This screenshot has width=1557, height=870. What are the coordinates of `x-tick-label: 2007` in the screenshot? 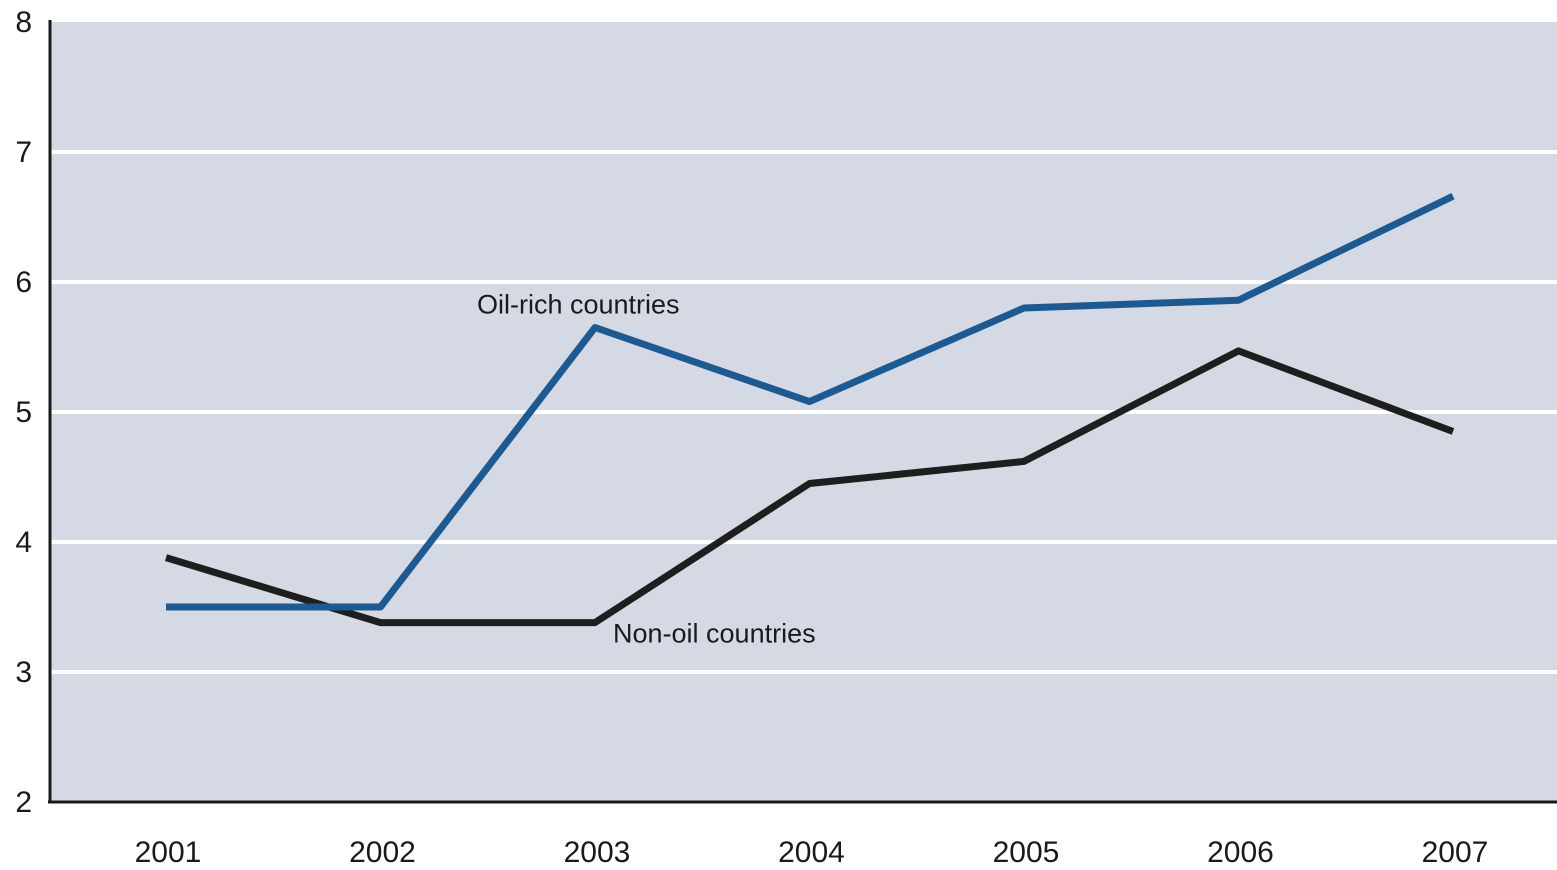 It's located at (1455, 852).